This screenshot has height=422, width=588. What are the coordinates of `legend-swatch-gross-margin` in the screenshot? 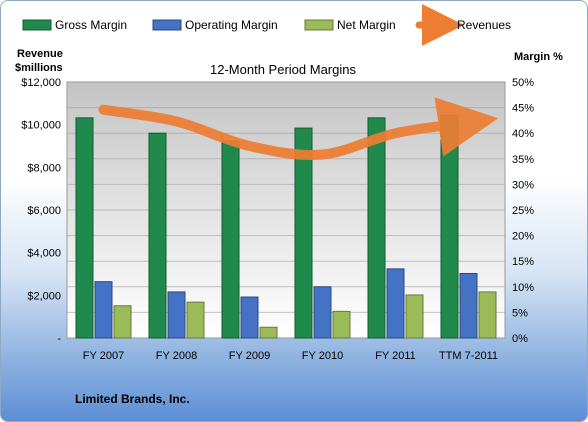 It's located at (37, 25).